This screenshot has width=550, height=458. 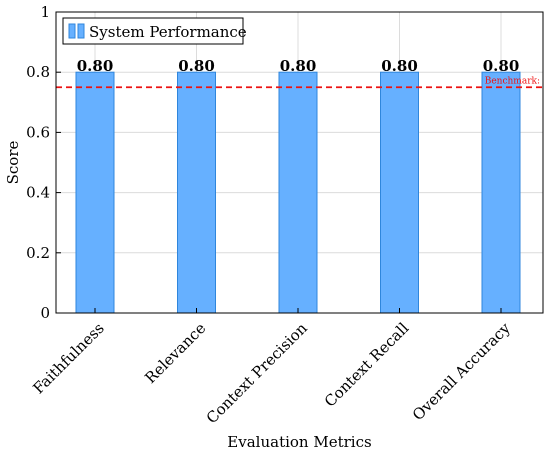 What do you see at coordinates (45, 12) in the screenshot?
I see `y-tick-label: 1` at bounding box center [45, 12].